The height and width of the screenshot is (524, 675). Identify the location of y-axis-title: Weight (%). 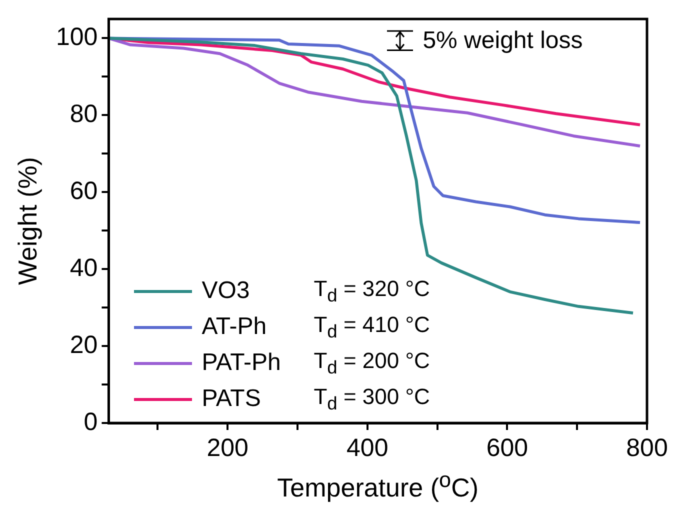
(28, 221).